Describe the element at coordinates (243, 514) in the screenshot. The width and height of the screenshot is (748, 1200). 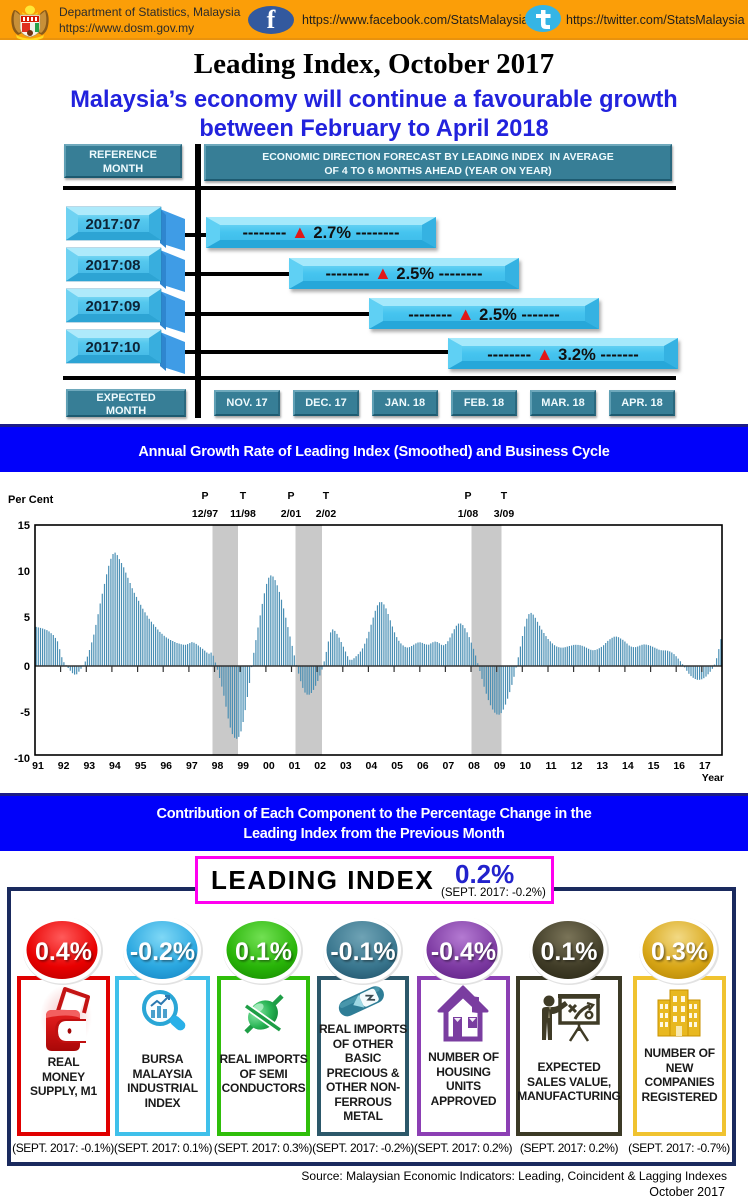
I see `svg-text: 11/98` at that location.